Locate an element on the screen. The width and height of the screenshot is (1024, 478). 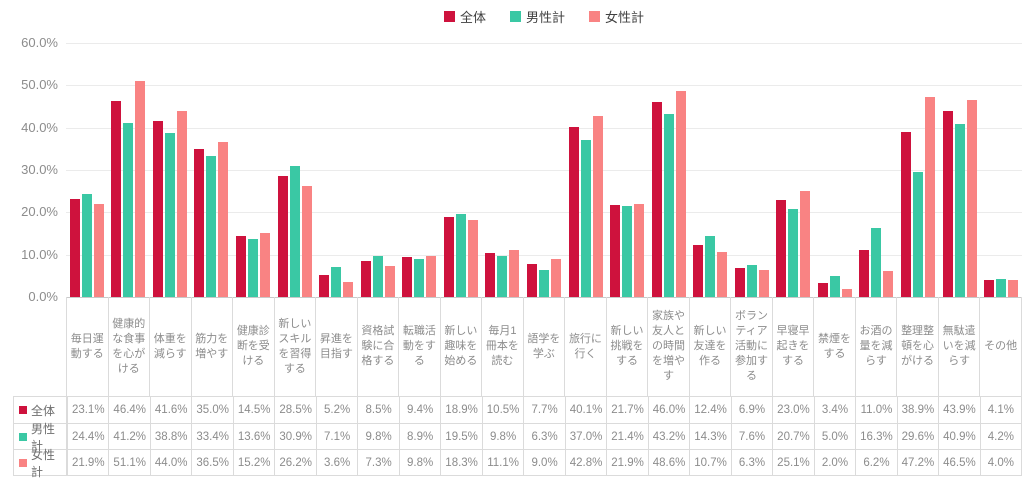
legend-label: 全体 is located at coordinates (472, 17).